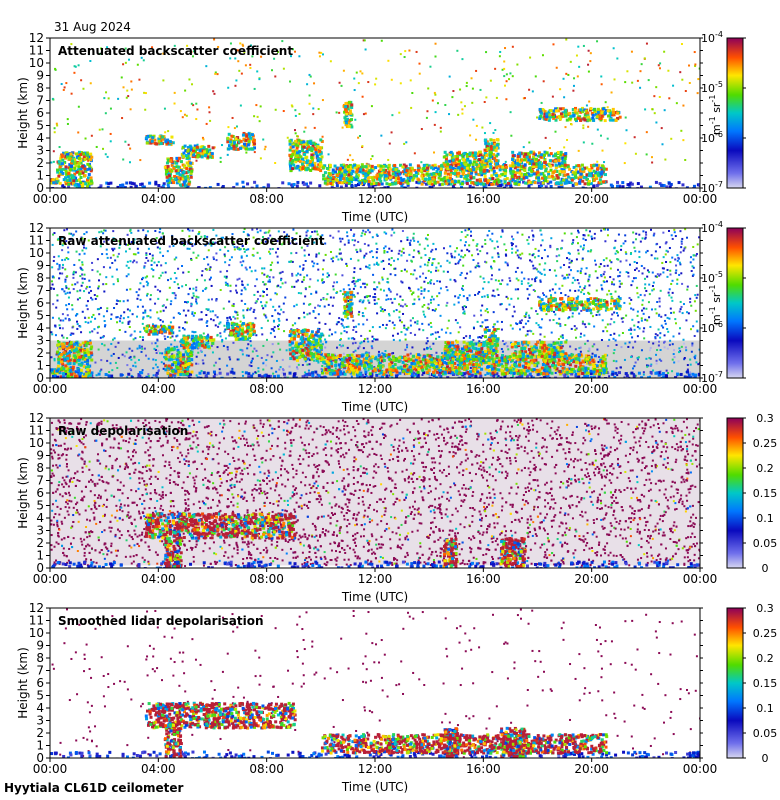  I want to click on site-label: Hyytiala CL61D ceilometer, so click(94, 788).